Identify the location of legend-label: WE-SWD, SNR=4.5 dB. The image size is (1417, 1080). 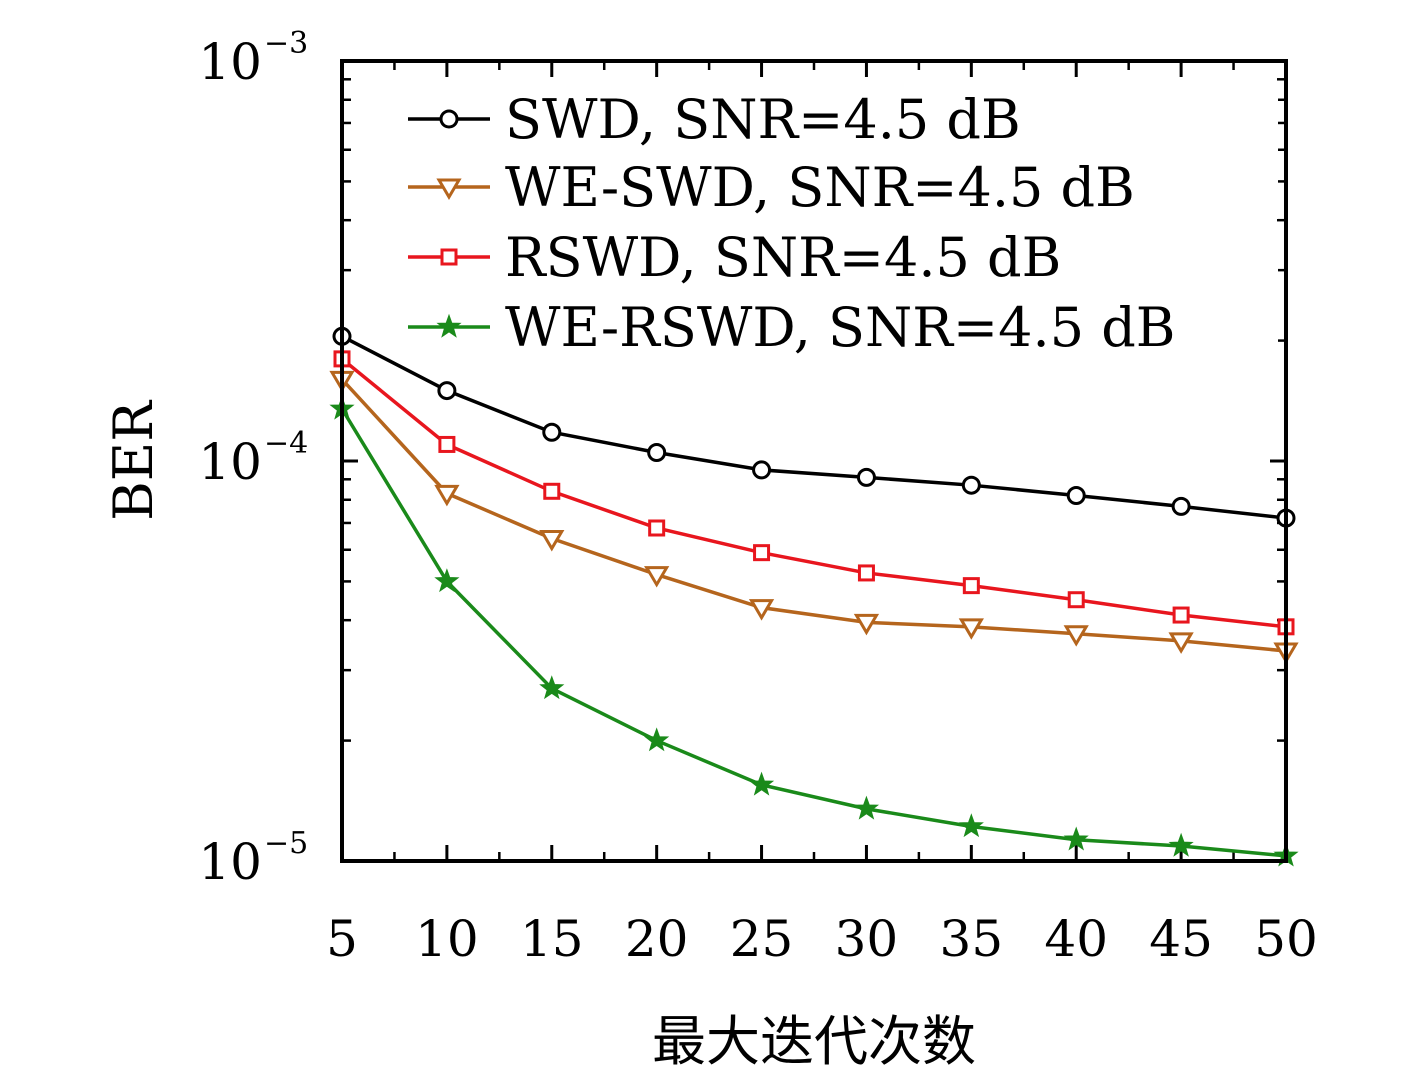
(820, 187).